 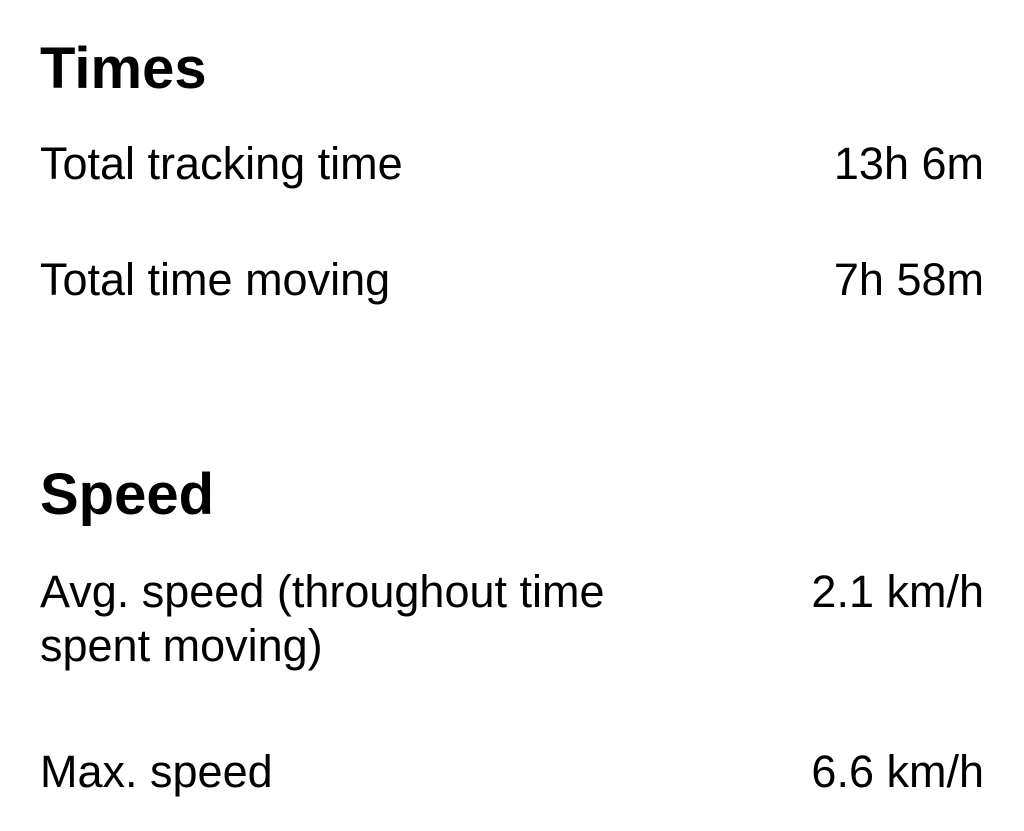 I want to click on stat-label: Total time moving, so click(x=215, y=279).